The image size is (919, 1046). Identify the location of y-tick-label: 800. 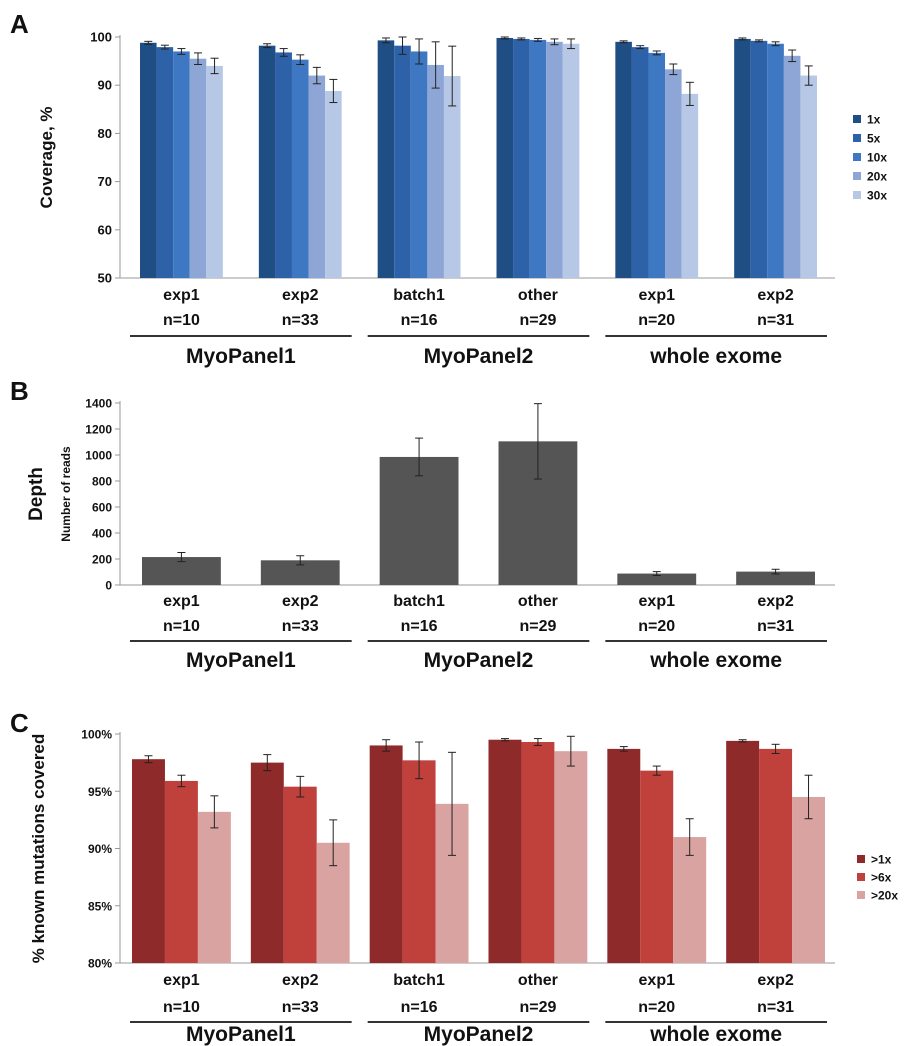
(102, 482).